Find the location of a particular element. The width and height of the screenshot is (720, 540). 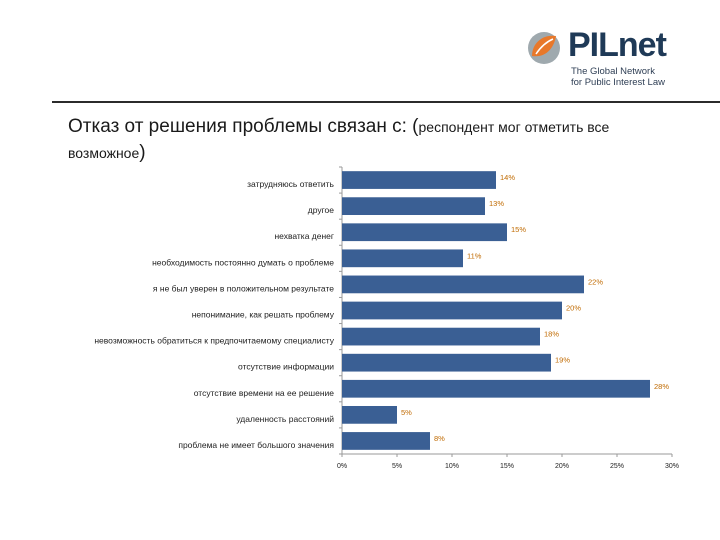

title-subtitle: респондент мог отметить все возможное is located at coordinates (339, 140).